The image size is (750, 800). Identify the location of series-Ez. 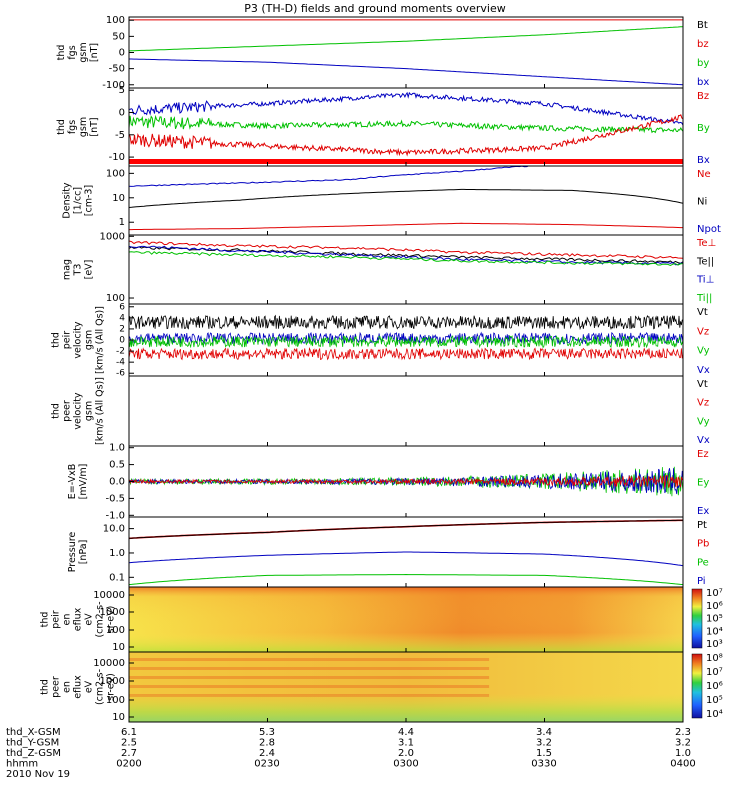
(406, 481).